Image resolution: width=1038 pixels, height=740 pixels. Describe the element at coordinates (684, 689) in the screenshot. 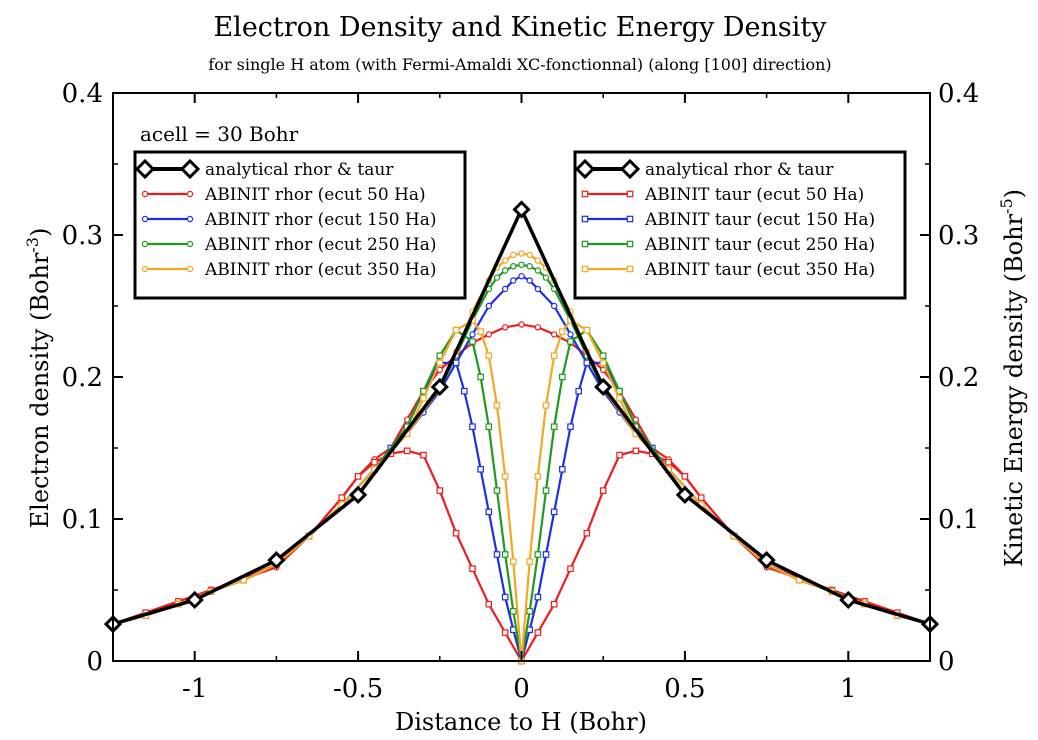

I see `x-tick-label: 0.5` at that location.